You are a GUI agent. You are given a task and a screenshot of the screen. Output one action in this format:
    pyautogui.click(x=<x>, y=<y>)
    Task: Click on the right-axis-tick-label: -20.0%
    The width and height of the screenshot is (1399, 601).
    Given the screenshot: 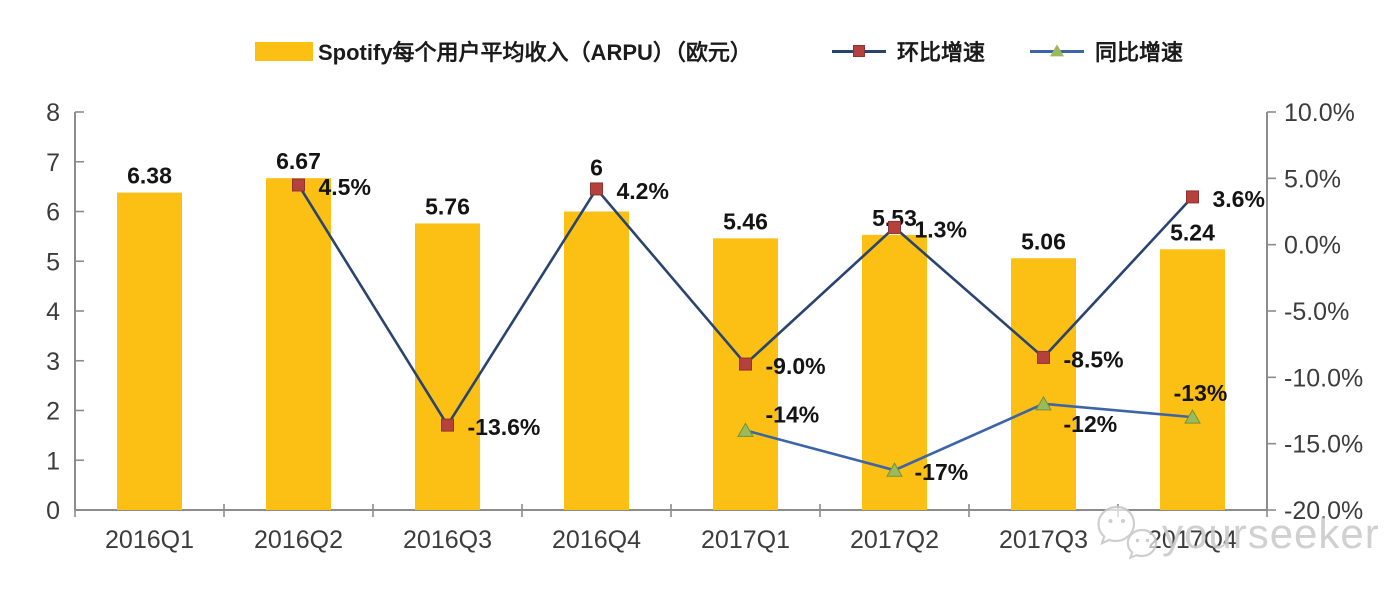 What is the action you would take?
    pyautogui.click(x=1323, y=511)
    